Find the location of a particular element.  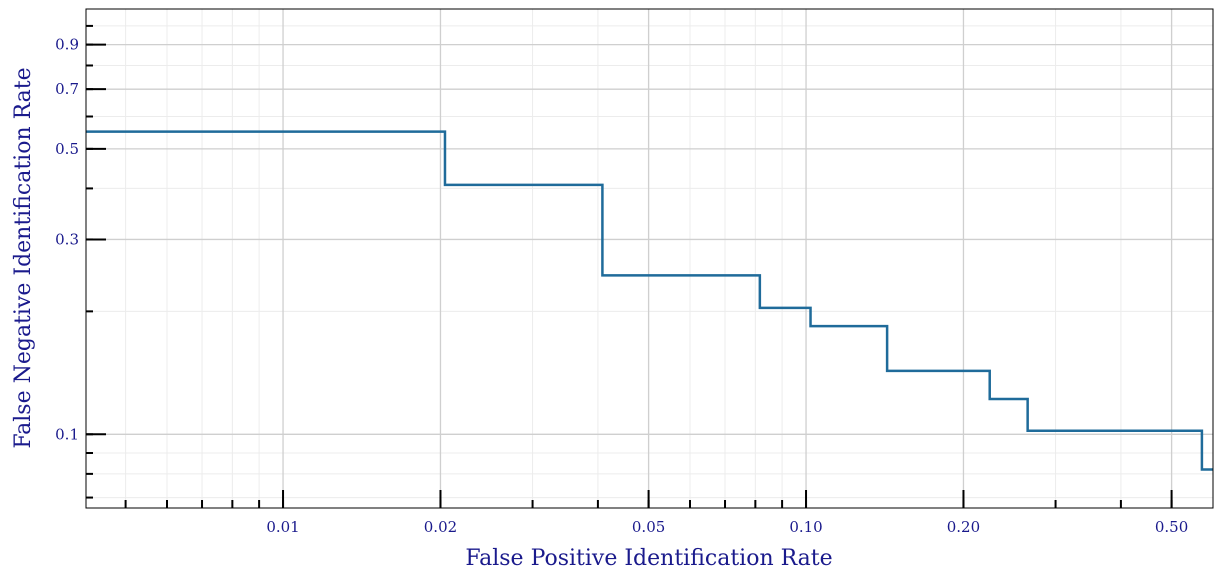

x-tick-label: 0.01 is located at coordinates (282, 527).